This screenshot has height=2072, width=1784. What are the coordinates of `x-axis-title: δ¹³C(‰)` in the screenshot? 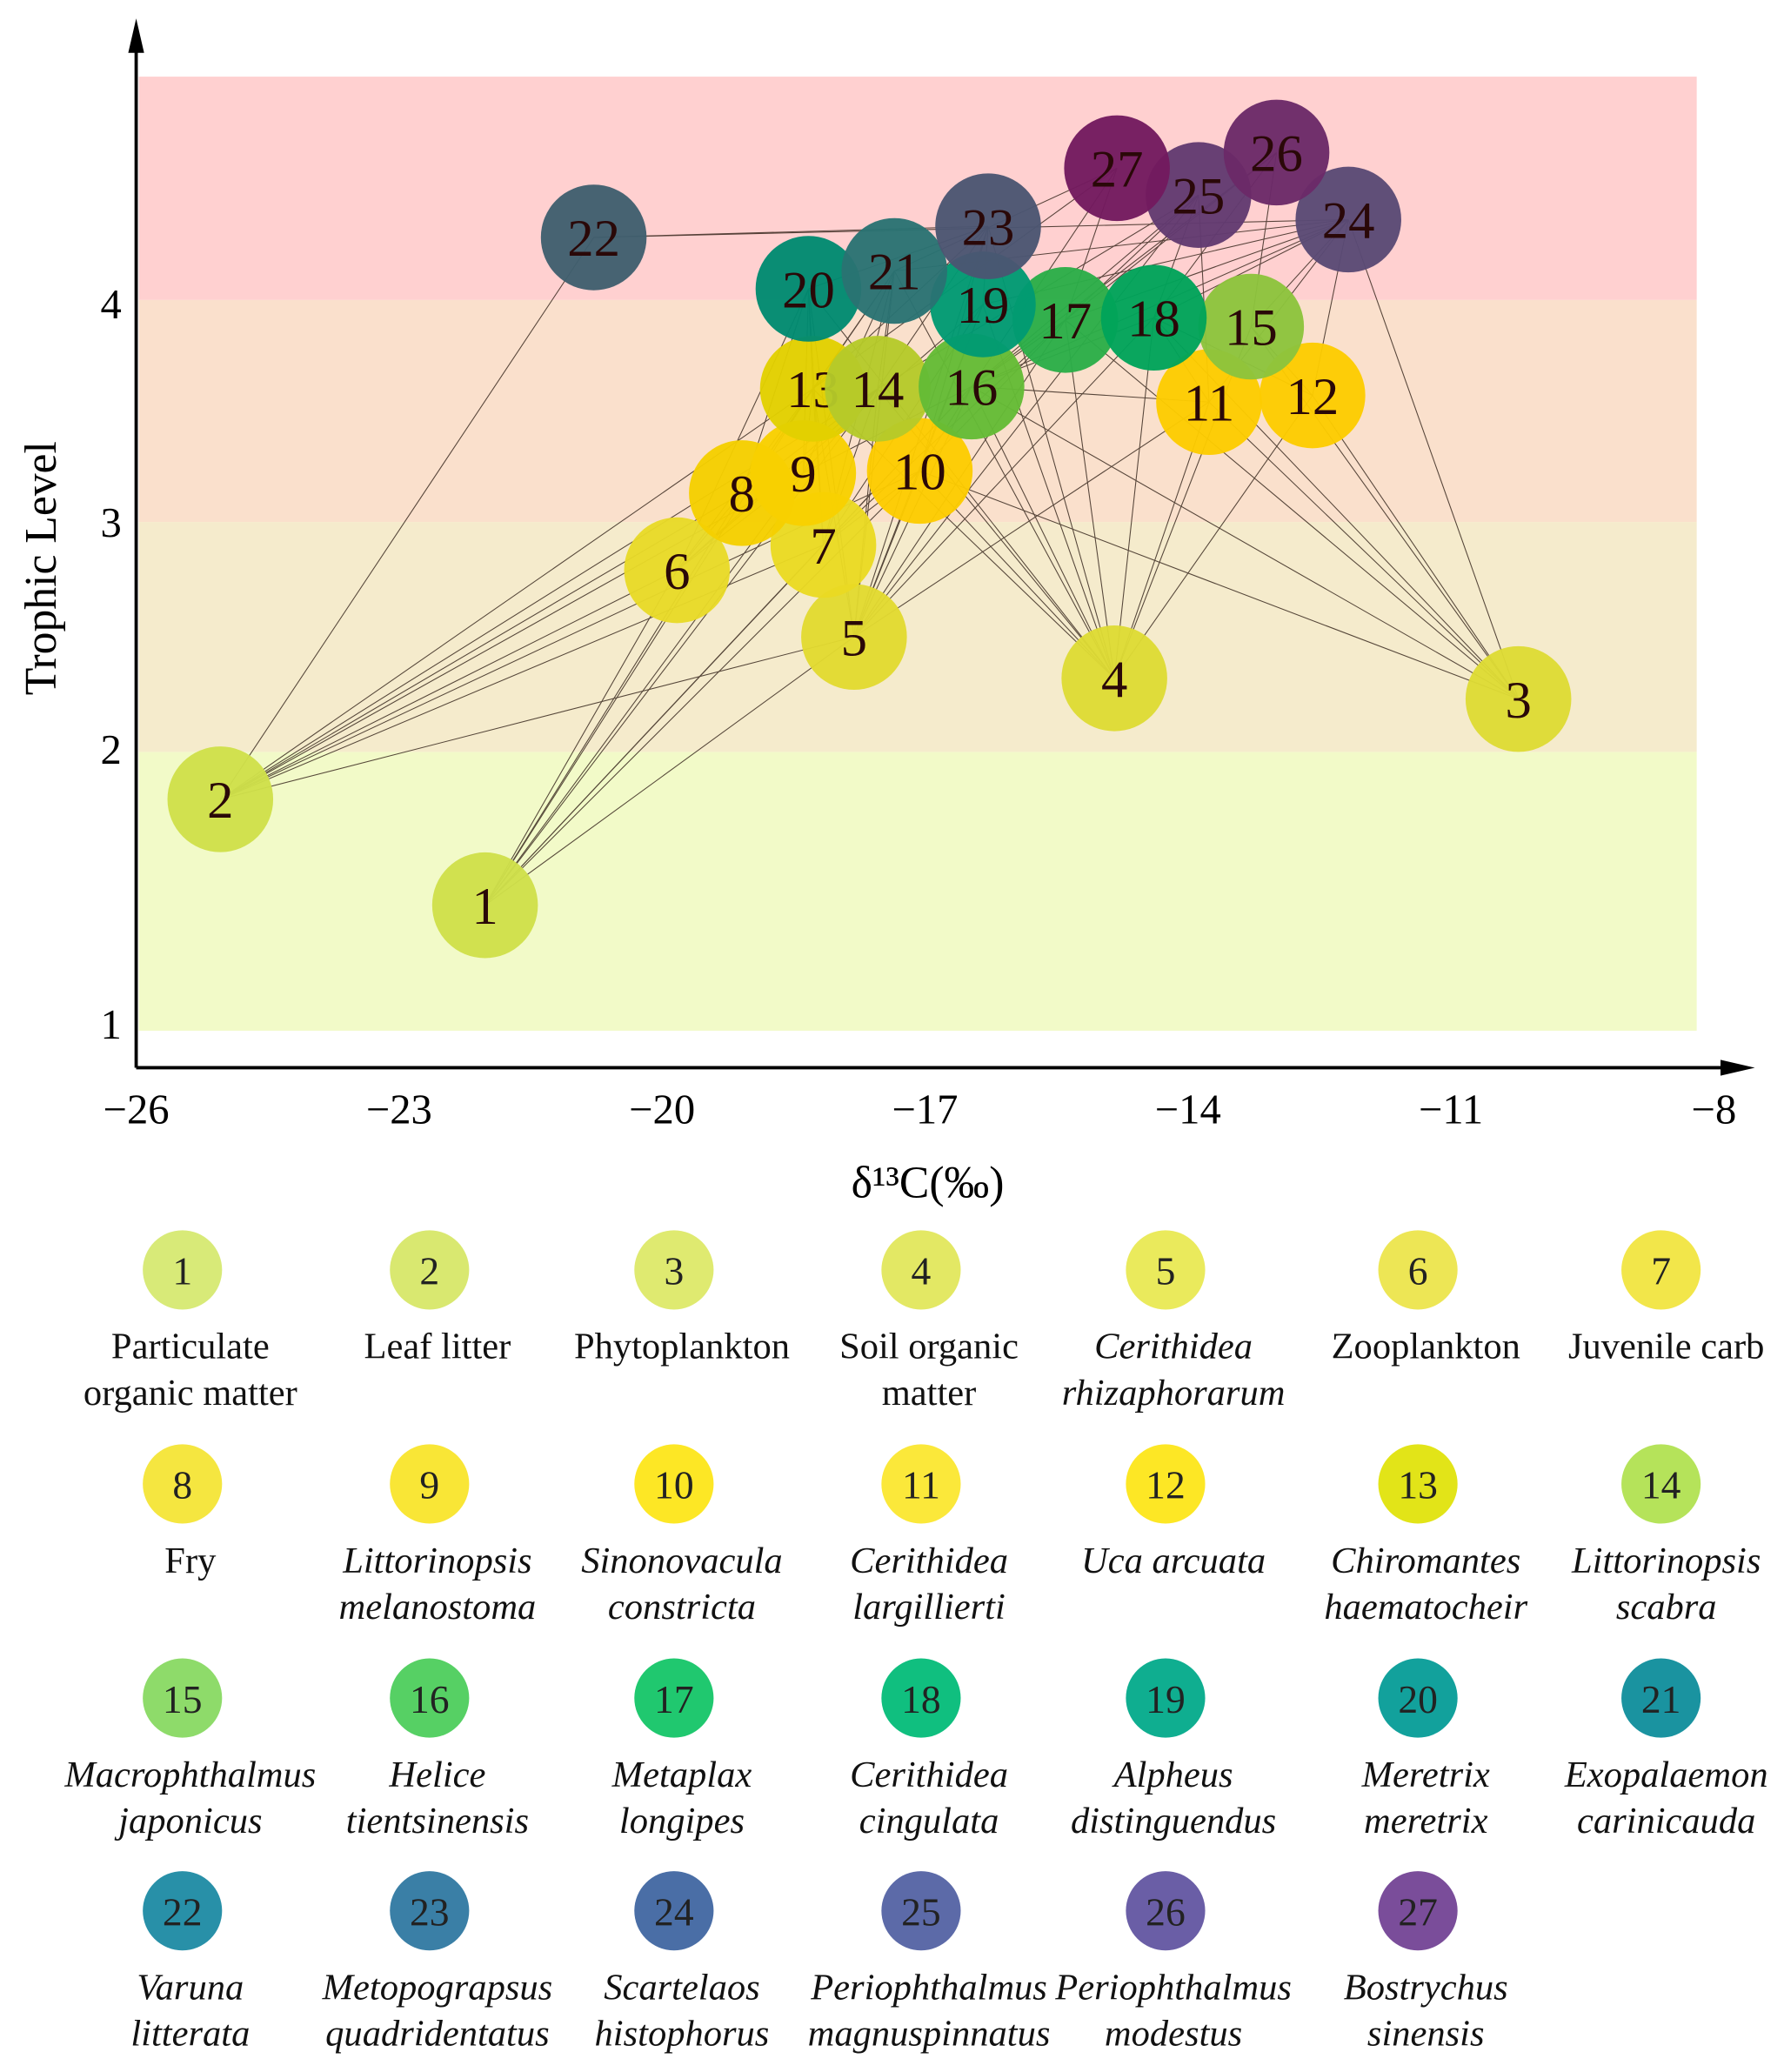 It's located at (928, 1182).